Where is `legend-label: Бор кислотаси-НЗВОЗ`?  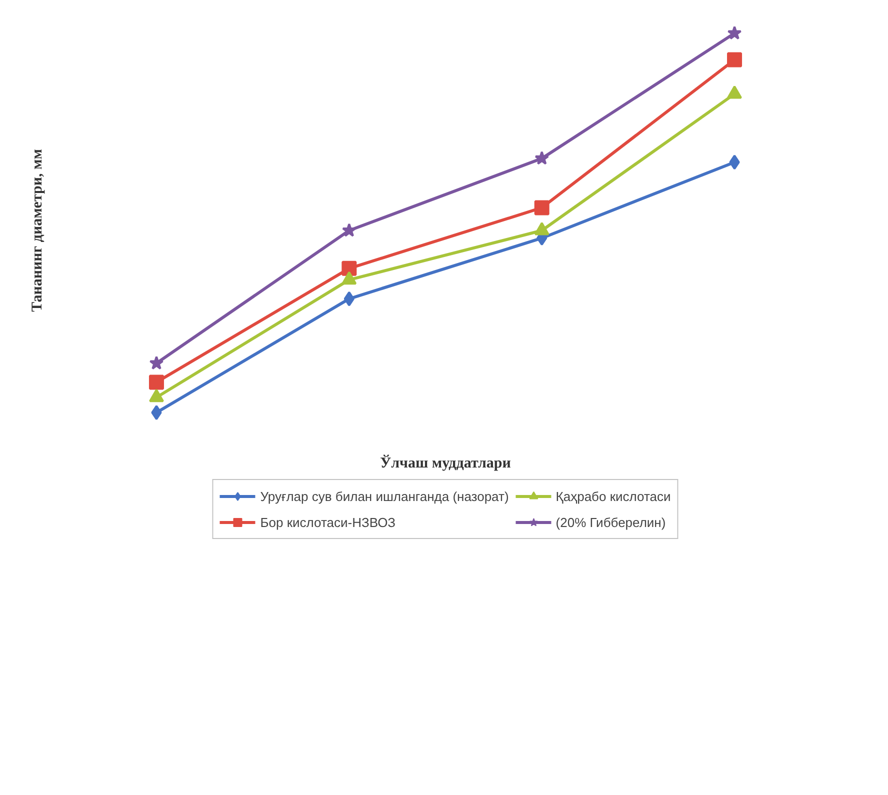
legend-label: Бор кислотаси-НЗВОЗ is located at coordinates (328, 522).